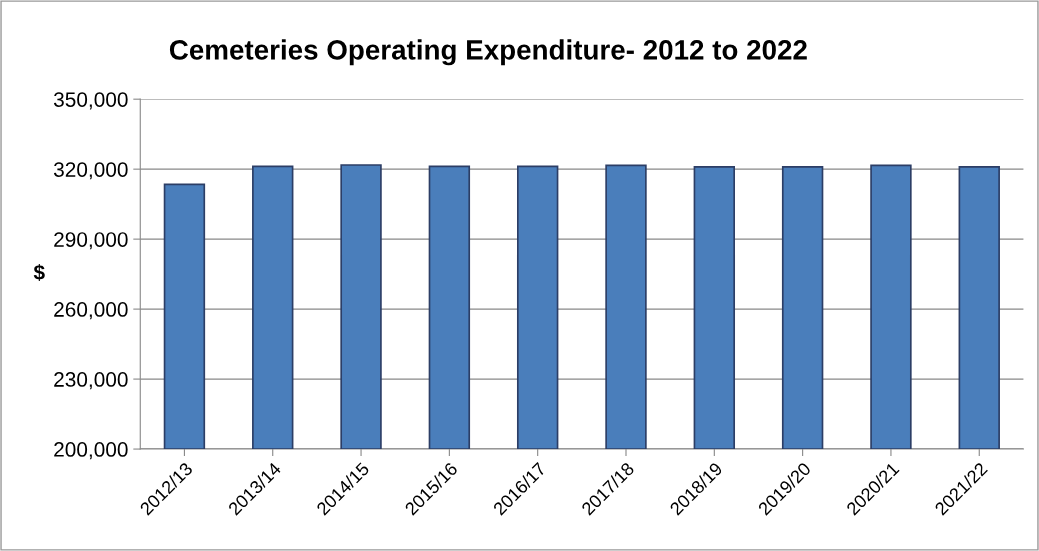 Image resolution: width=1039 pixels, height=551 pixels. What do you see at coordinates (91, 311) in the screenshot?
I see `y-tick-label: 260,000` at bounding box center [91, 311].